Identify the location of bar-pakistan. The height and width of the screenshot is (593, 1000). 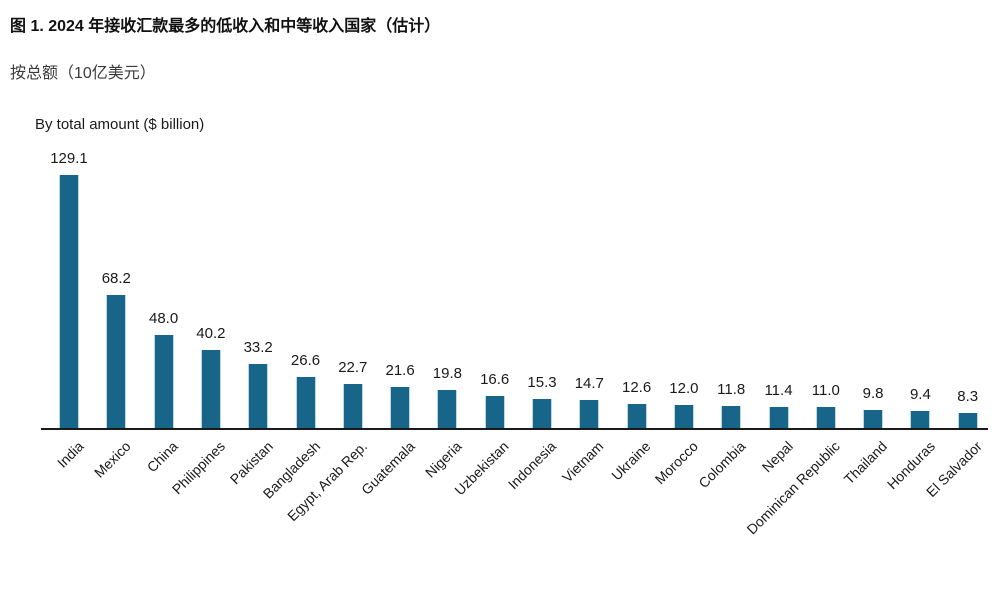
(258, 396).